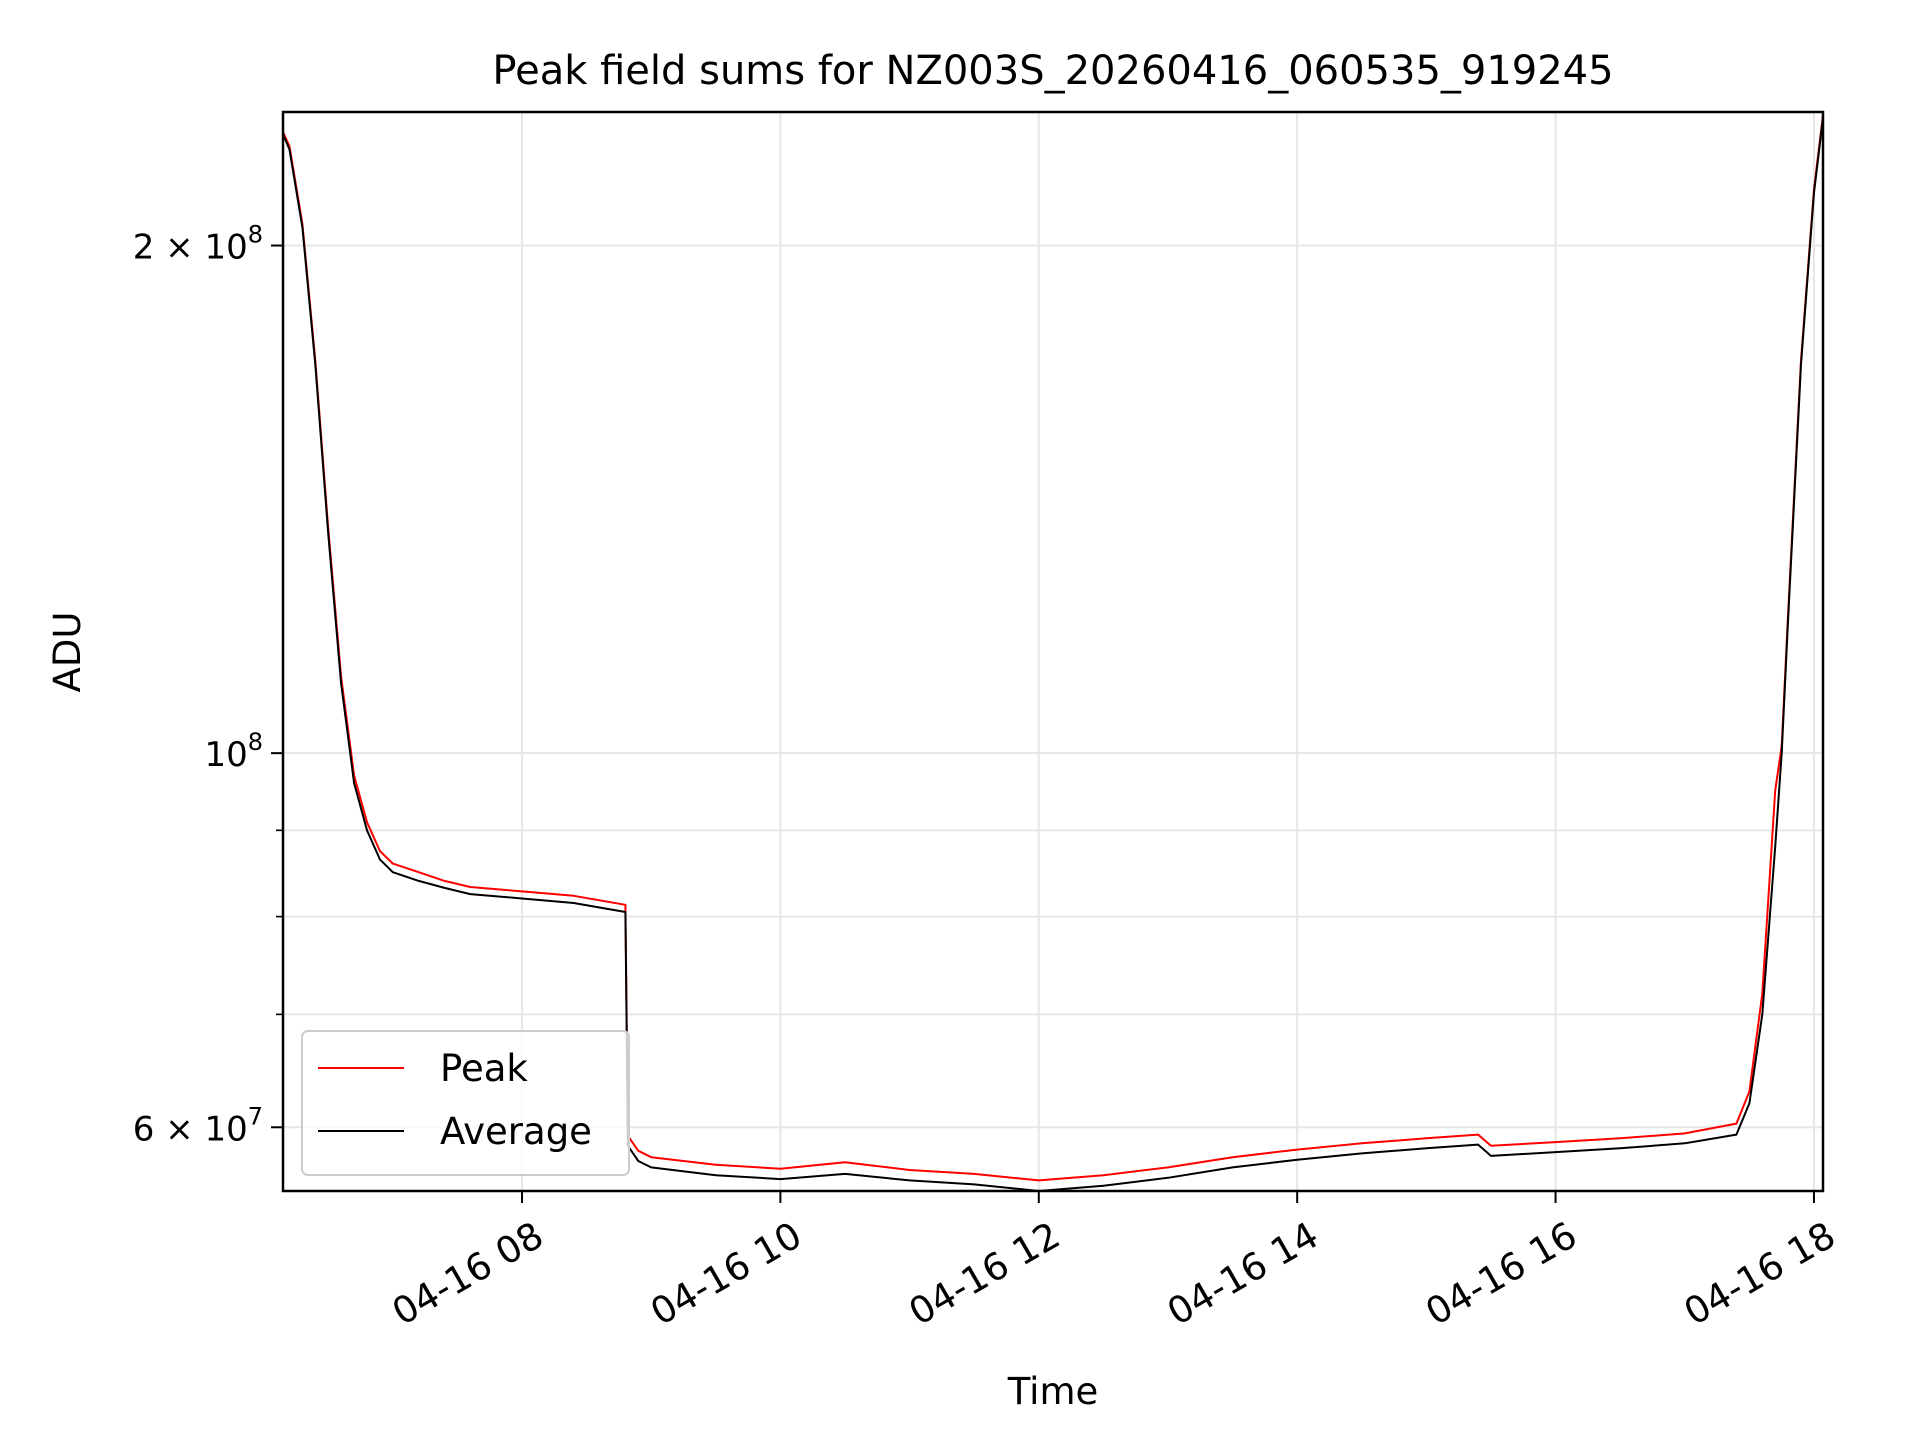  What do you see at coordinates (198, 244) in the screenshot?
I see `y-tick-label: 2 × 108` at bounding box center [198, 244].